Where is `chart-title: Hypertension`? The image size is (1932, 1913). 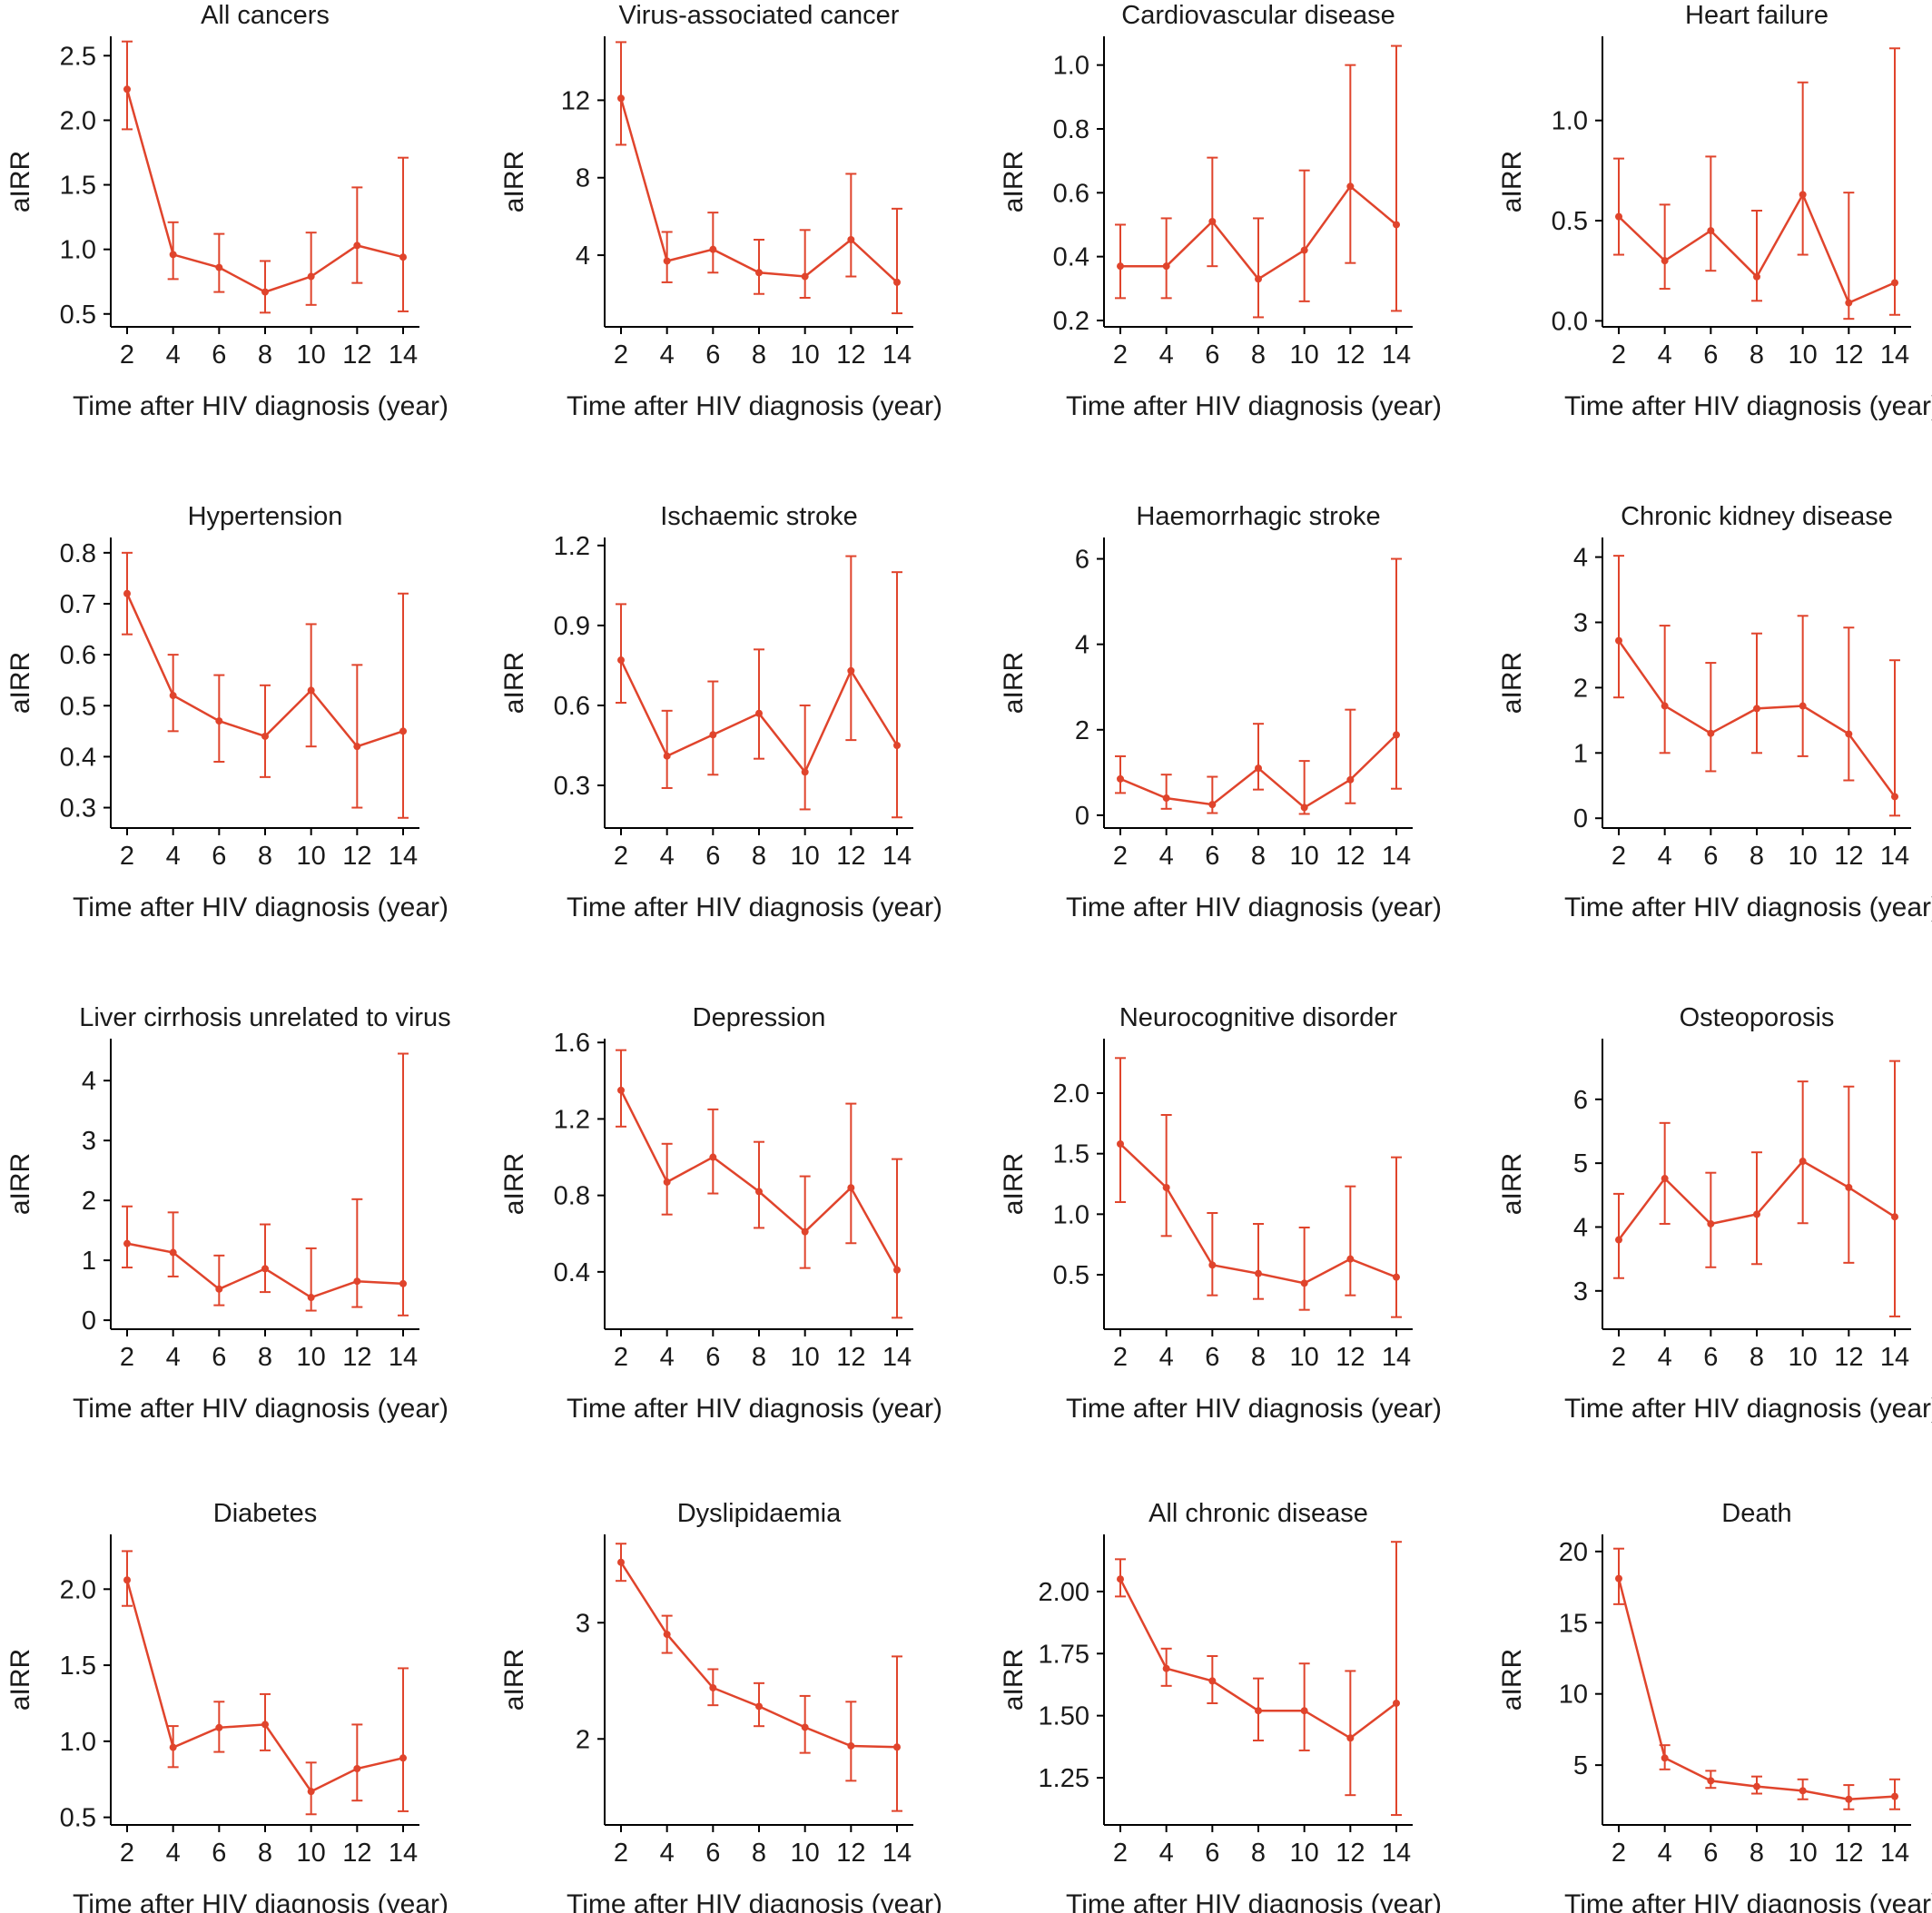 chart-title: Hypertension is located at coordinates (265, 516).